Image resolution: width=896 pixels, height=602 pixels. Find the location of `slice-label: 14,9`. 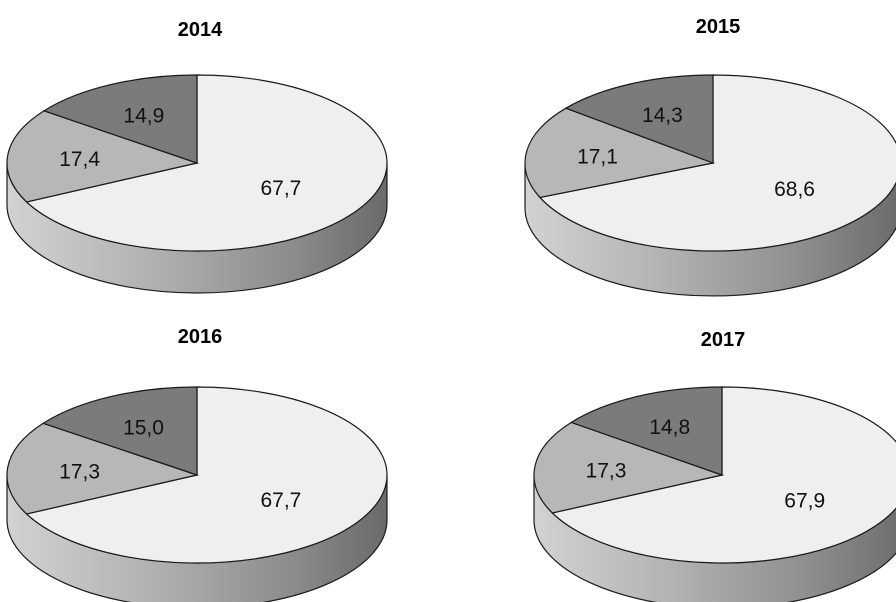

slice-label: 14,9 is located at coordinates (143, 115).